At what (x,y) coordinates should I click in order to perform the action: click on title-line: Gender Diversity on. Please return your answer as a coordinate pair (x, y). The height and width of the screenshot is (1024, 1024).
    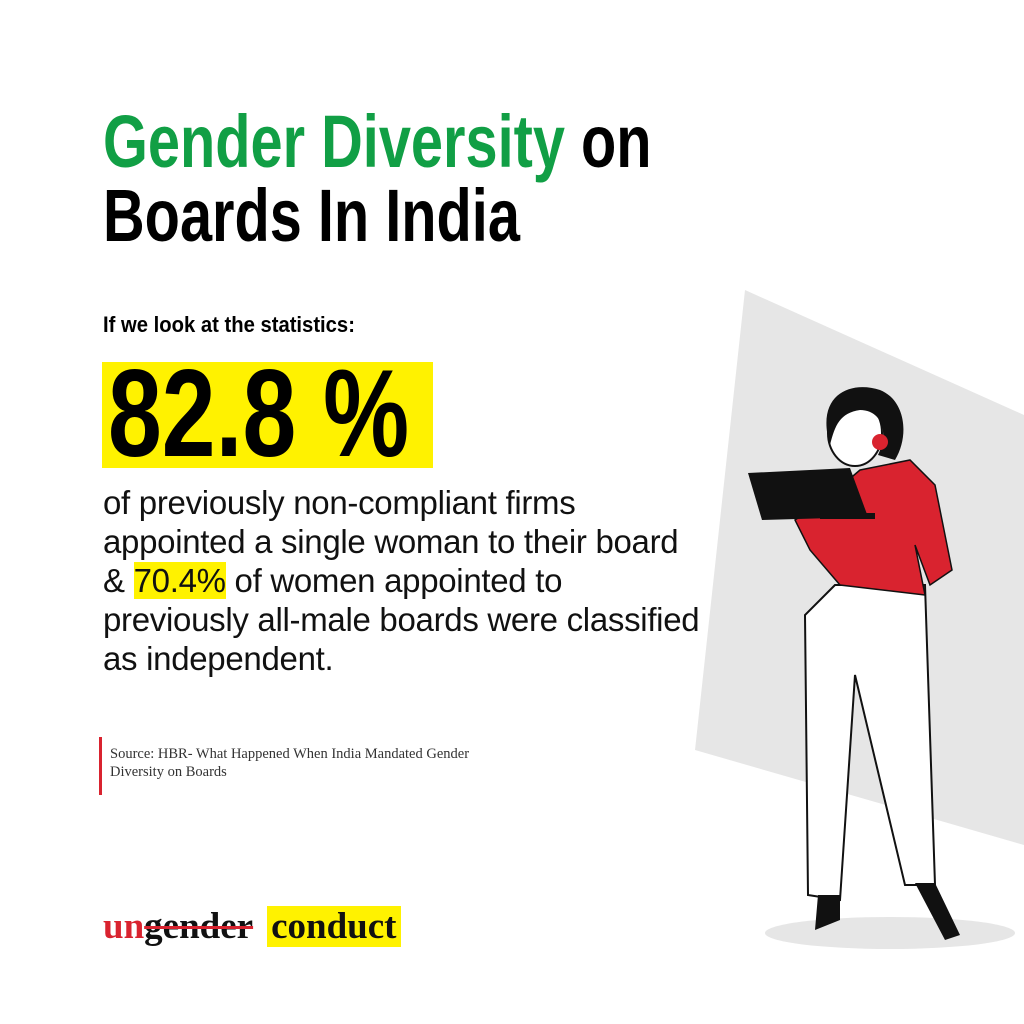
    Looking at the image, I should click on (454, 142).